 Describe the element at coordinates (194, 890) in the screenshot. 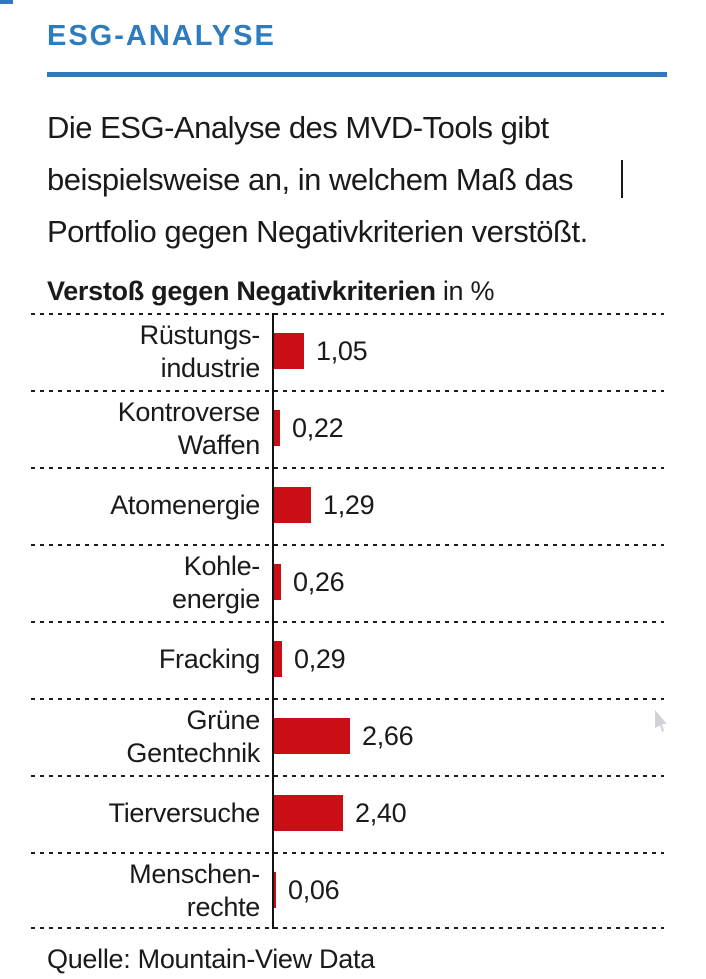

I see `category-label: Menschen-rechte` at that location.